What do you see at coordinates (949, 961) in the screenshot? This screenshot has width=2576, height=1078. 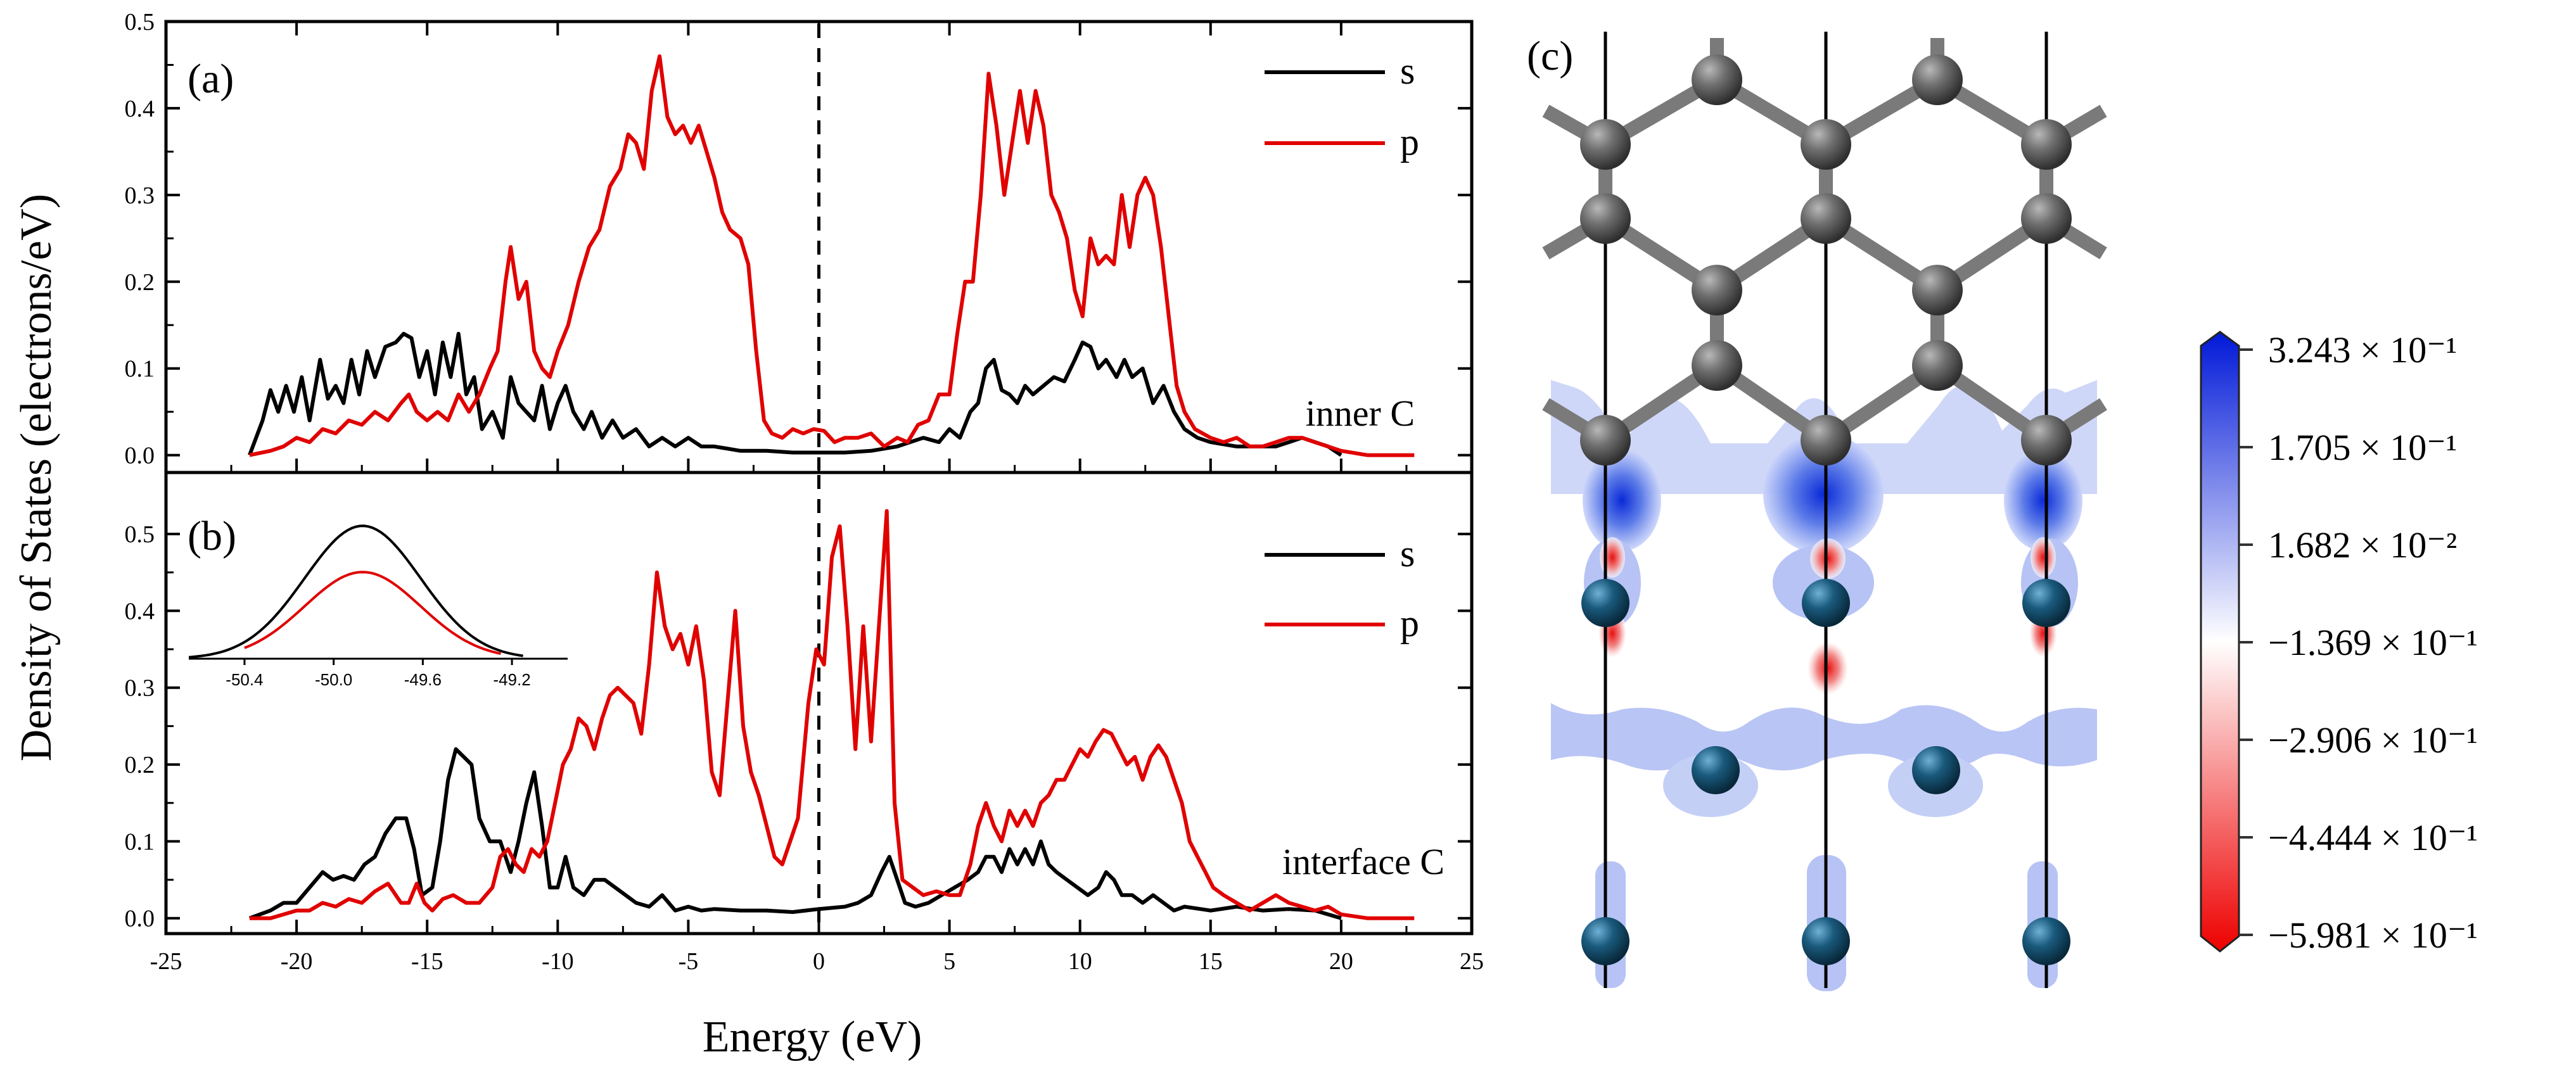 I see `x-tick-label: 5` at bounding box center [949, 961].